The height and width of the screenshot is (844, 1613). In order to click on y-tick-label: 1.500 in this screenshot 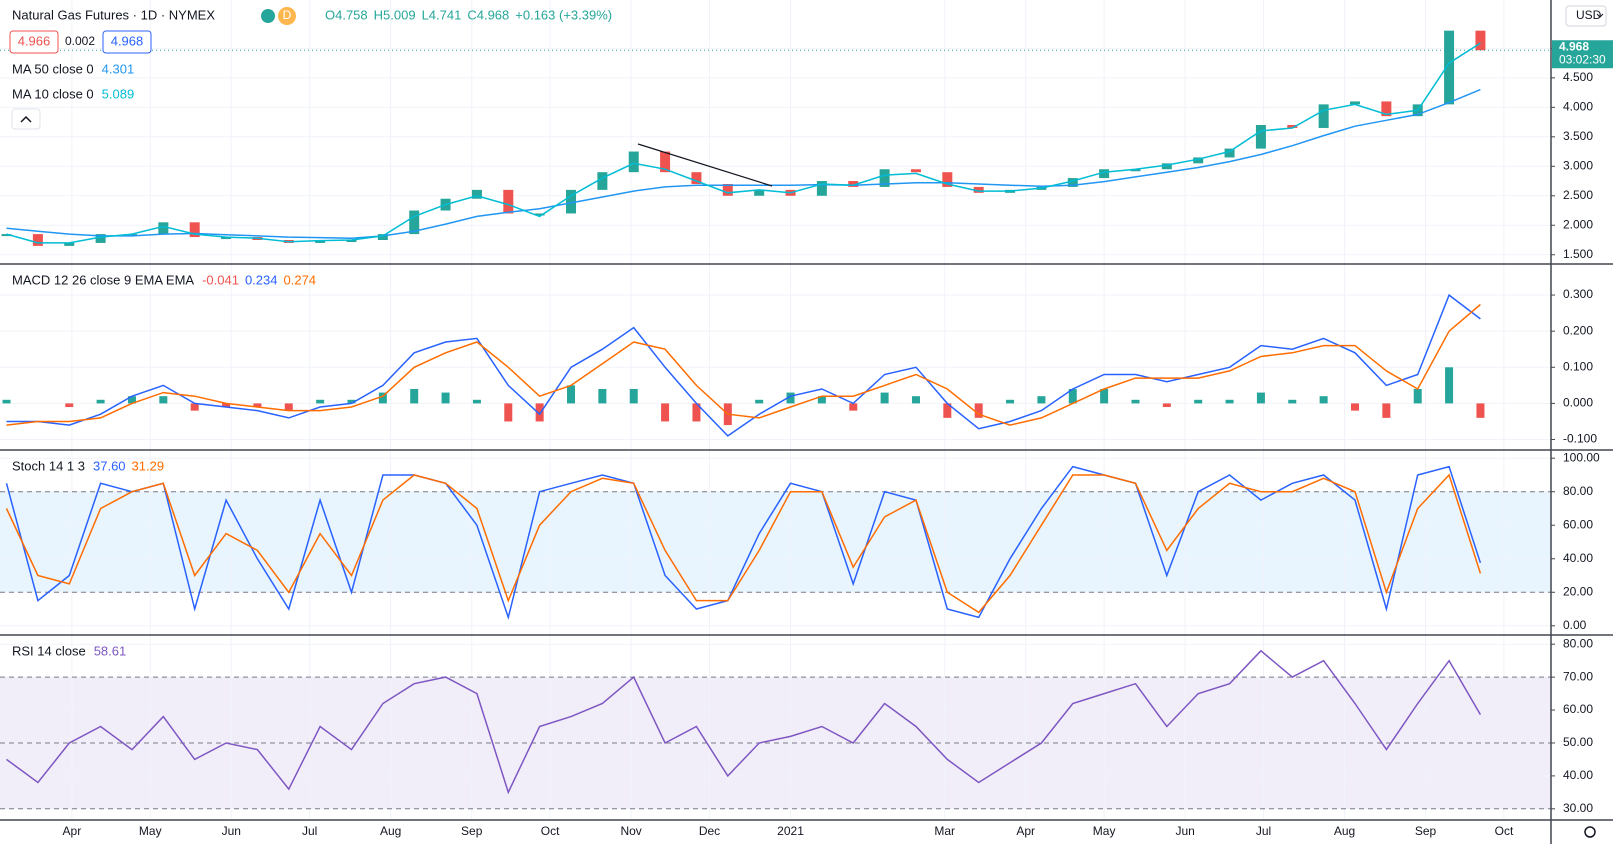, I will do `click(1578, 254)`.